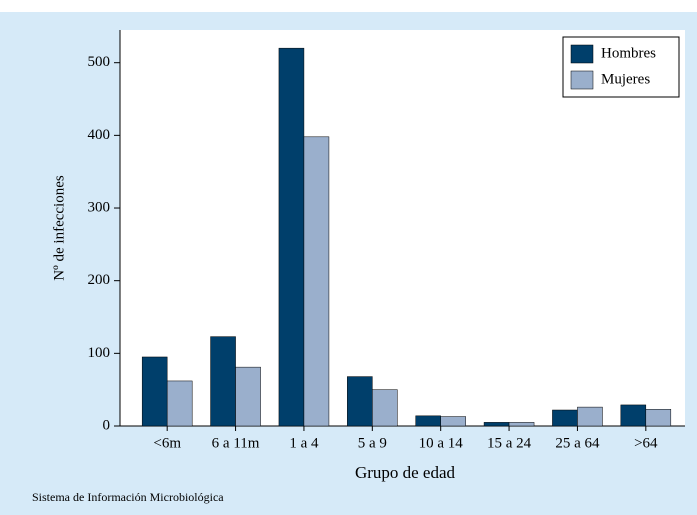  I want to click on x-tick-label: >64, so click(646, 443).